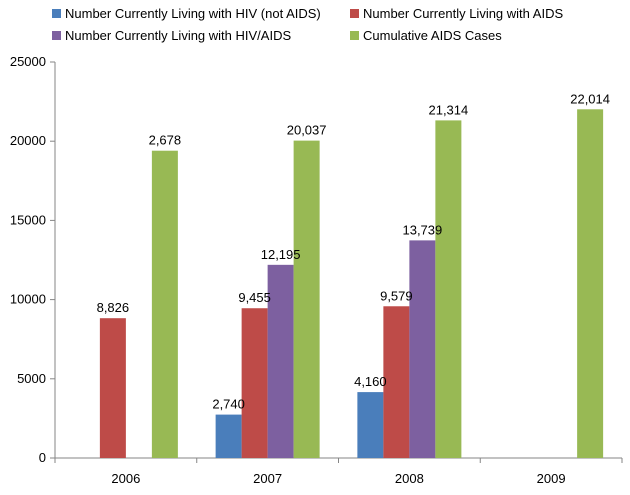  Describe the element at coordinates (28, 61) in the screenshot. I see `y-tick-label: 25000` at that location.